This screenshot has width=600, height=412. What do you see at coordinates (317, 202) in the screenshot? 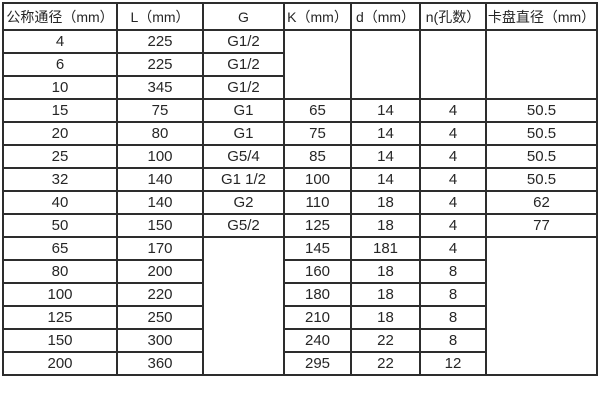
I see `cell-k: 110` at bounding box center [317, 202].